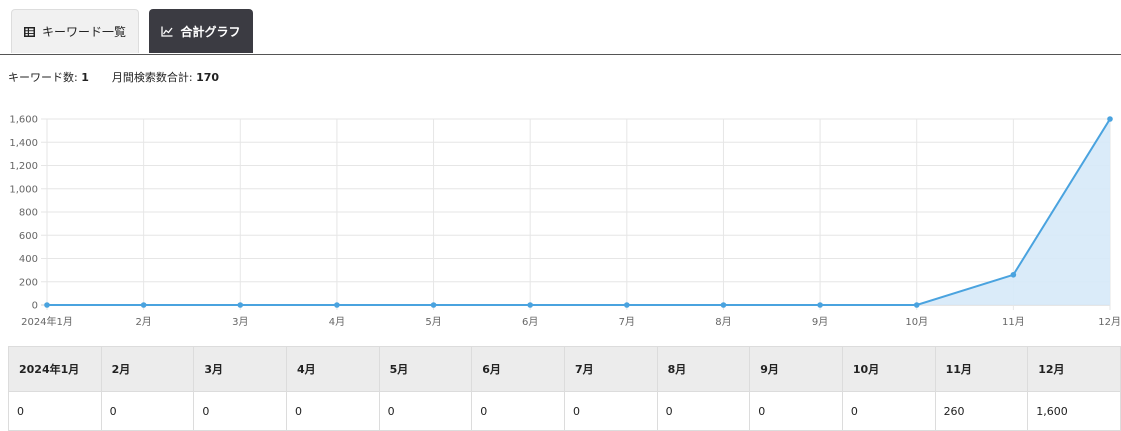  What do you see at coordinates (820, 322) in the screenshot?
I see `x-tick-label: 9月` at bounding box center [820, 322].